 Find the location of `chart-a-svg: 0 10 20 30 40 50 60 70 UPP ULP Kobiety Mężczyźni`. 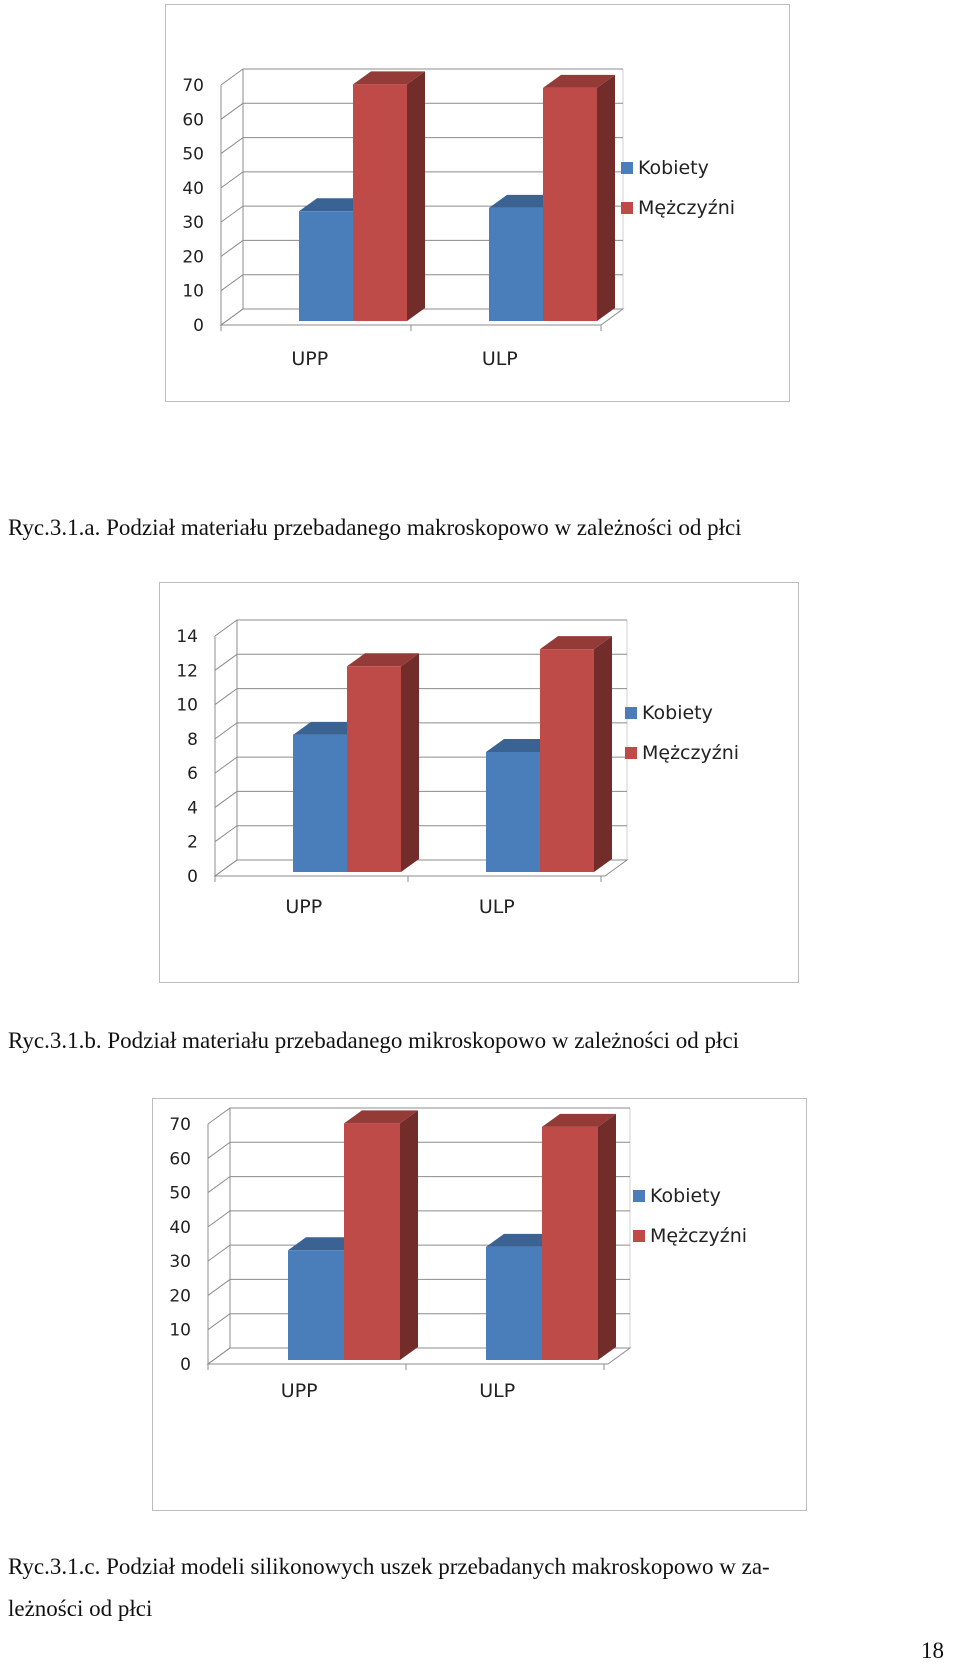

chart-a-svg: 0 10 20 30 40 50 60 70 UPP ULP Kobiety Mężczyźni is located at coordinates (458, 219).